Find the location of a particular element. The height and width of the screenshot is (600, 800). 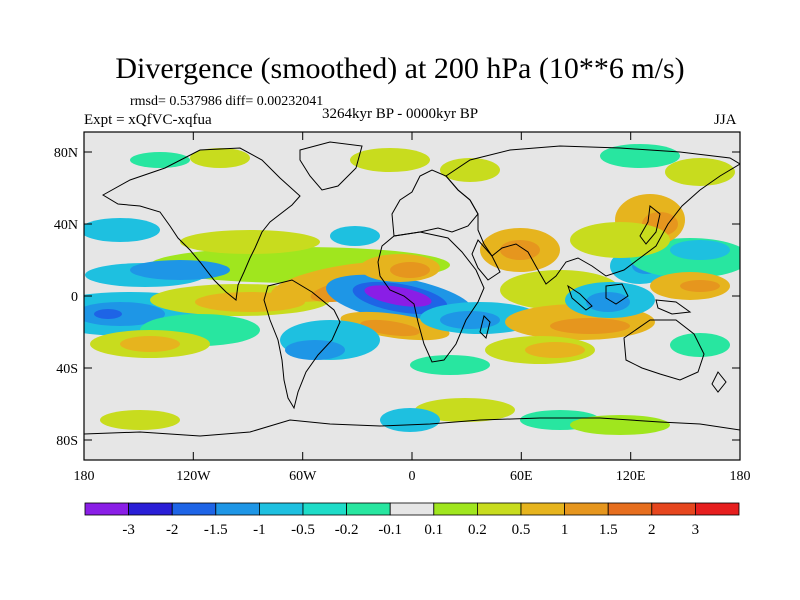

coast-sumatra is located at coordinates (580, 297).